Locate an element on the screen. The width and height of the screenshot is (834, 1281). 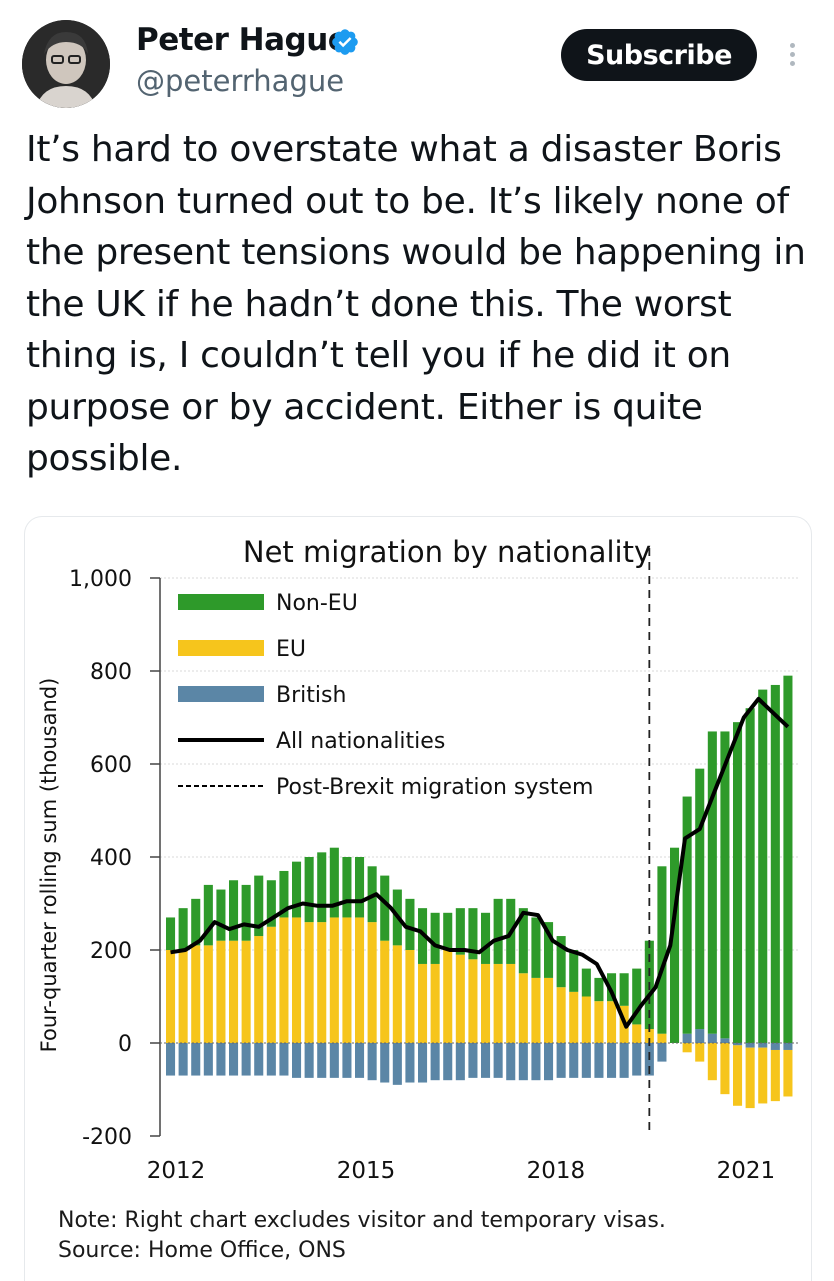
chart-source: Source: Home Office, ONS is located at coordinates (202, 1250).